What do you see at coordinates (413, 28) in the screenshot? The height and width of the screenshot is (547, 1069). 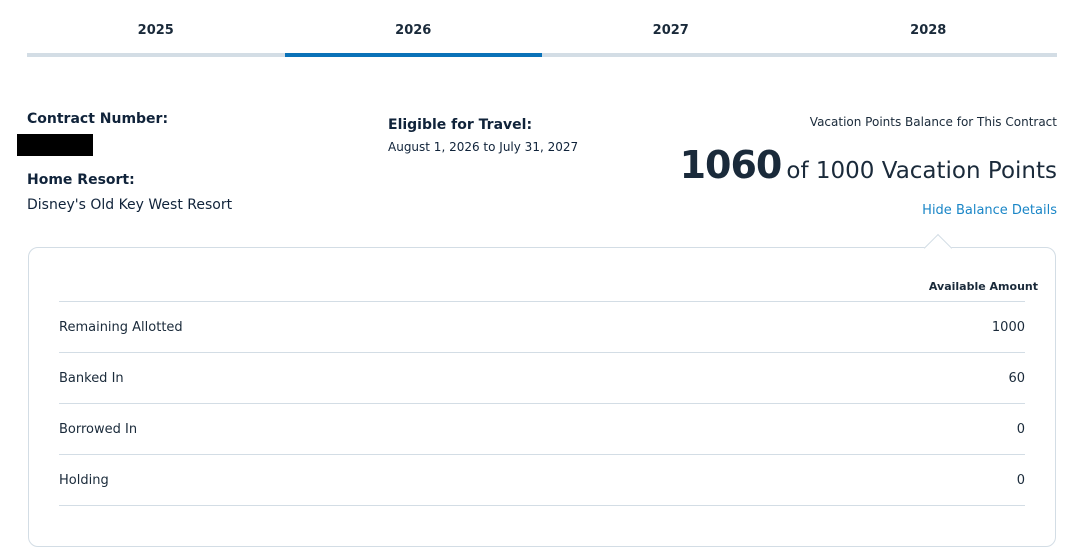 I see `tab-2026: 2026` at bounding box center [413, 28].